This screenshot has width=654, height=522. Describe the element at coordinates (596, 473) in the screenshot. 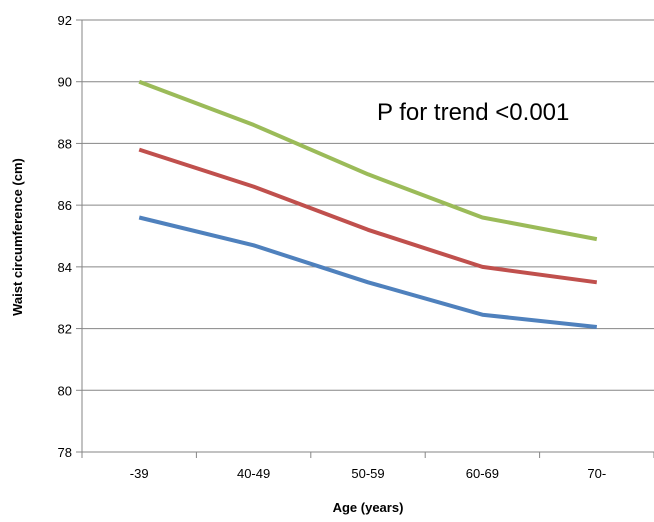

I see `x-tick-label: 70-` at that location.